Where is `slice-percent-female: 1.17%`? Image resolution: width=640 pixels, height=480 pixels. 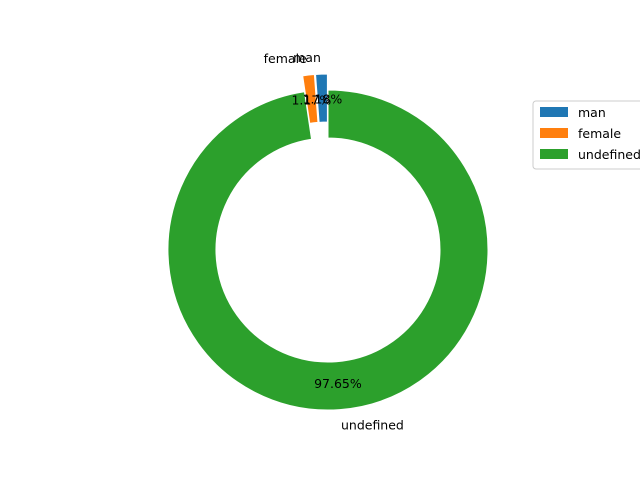
slice-percent-female: 1.17% is located at coordinates (311, 100).